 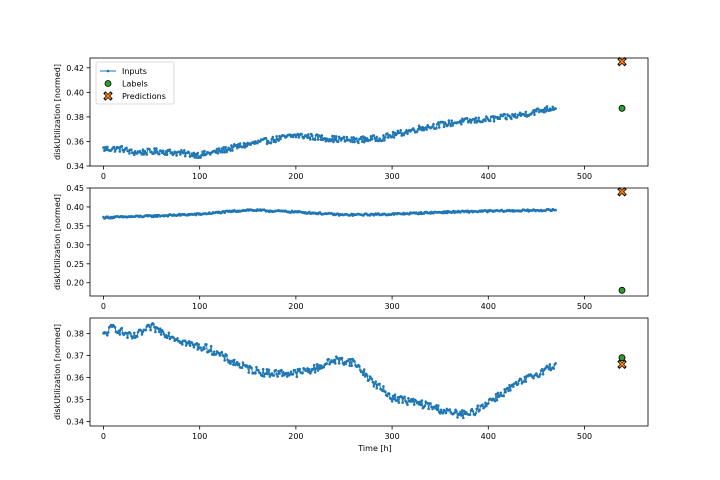 I want to click on legend-label: Inputs, so click(x=134, y=71).